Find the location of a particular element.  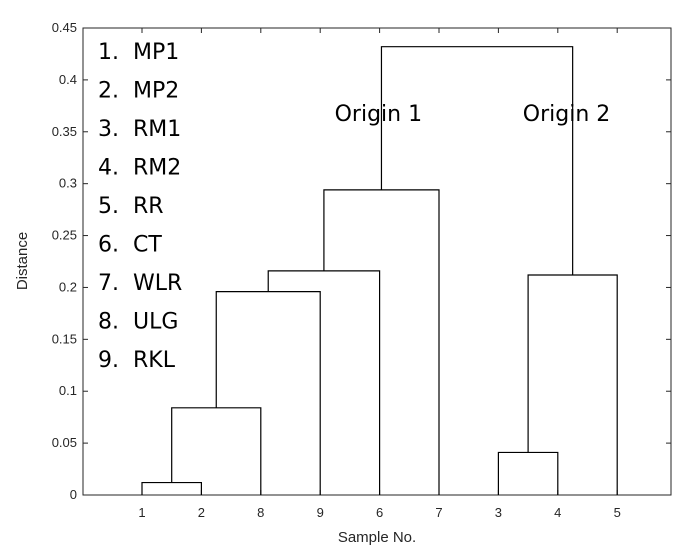

legend-entry: 8. ULG is located at coordinates (138, 322).